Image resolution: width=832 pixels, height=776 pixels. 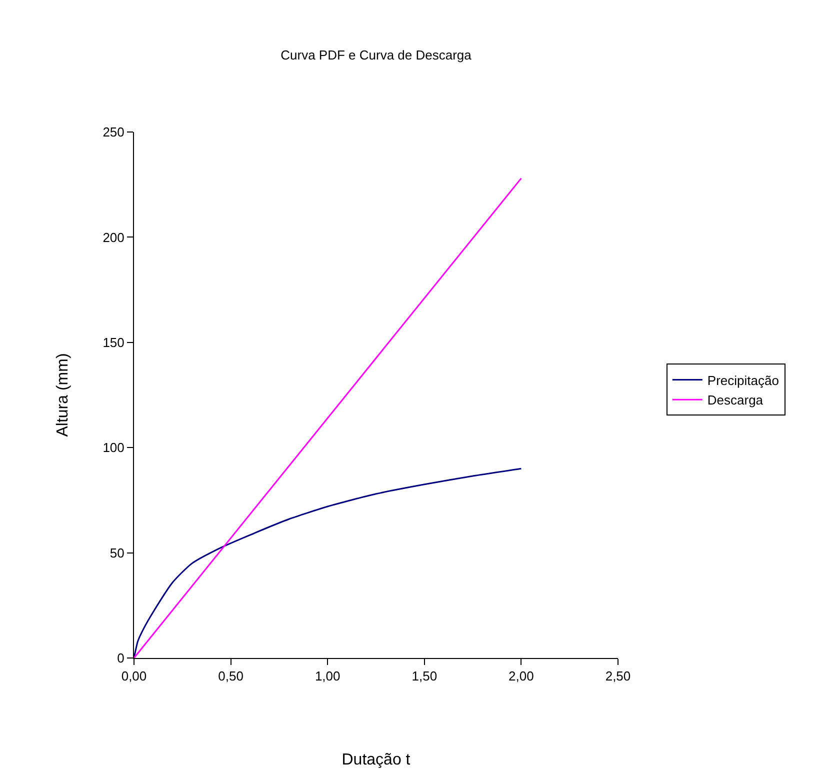 What do you see at coordinates (117, 552) in the screenshot?
I see `y-tick-label: 50` at bounding box center [117, 552].